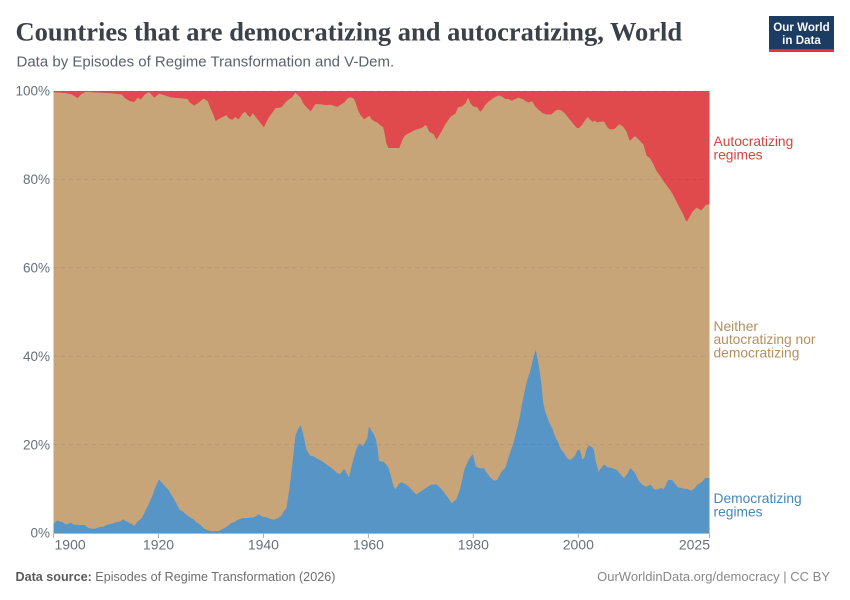 This screenshot has width=850, height=600. Describe the element at coordinates (36, 268) in the screenshot. I see `svg-text: 60%` at that location.